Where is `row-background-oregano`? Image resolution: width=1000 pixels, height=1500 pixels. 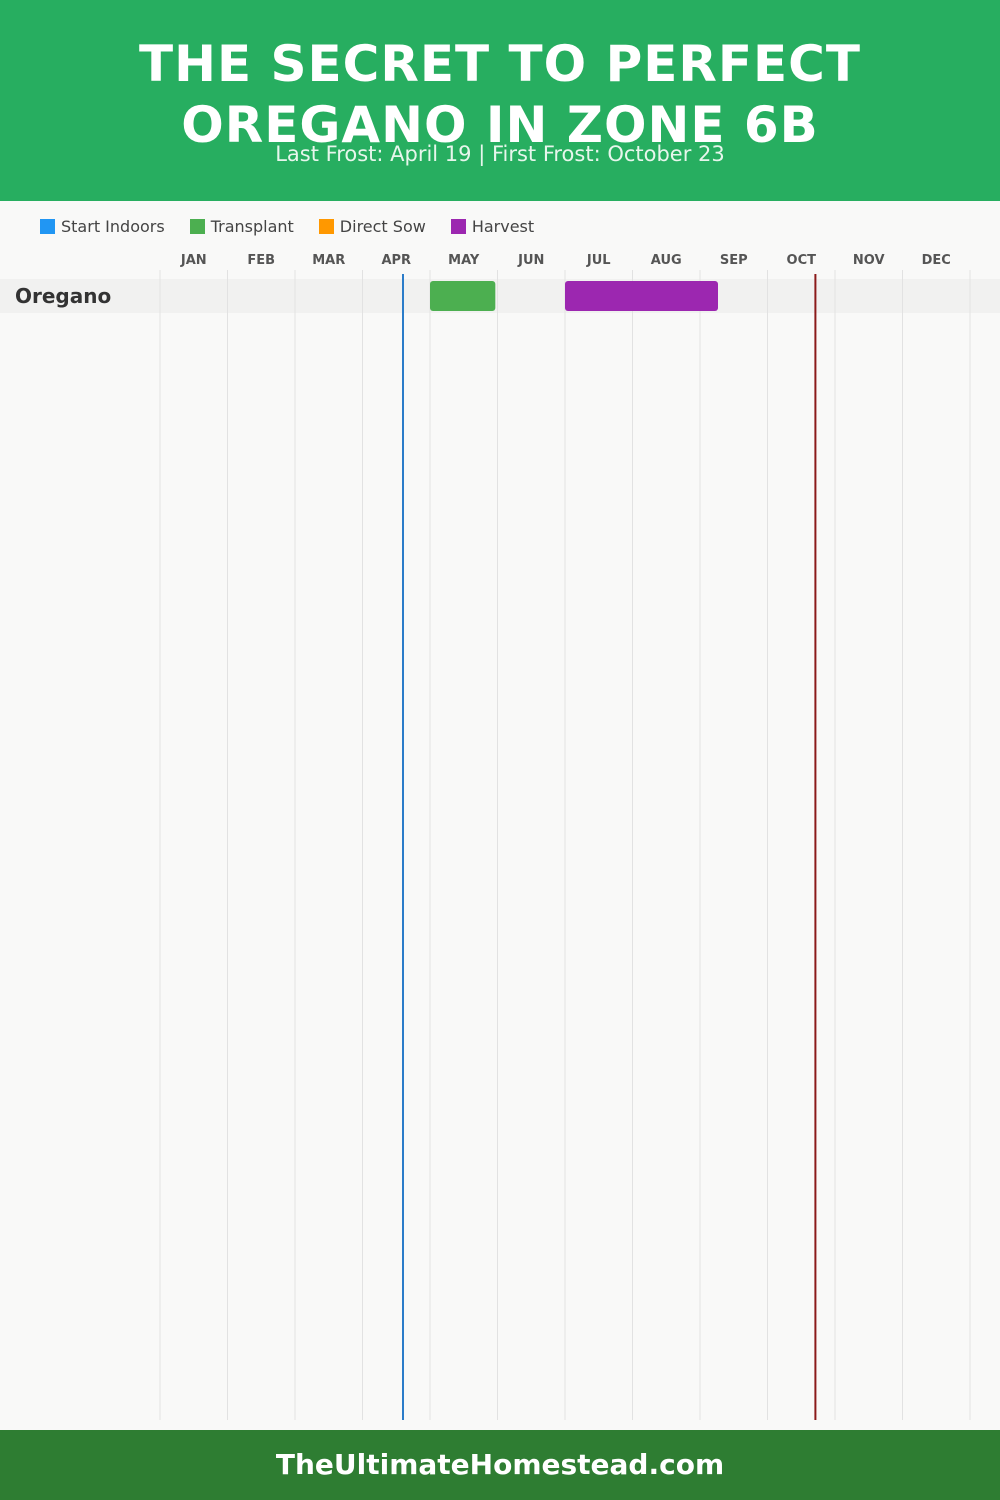
row-background-oregano is located at coordinates (500, 296).